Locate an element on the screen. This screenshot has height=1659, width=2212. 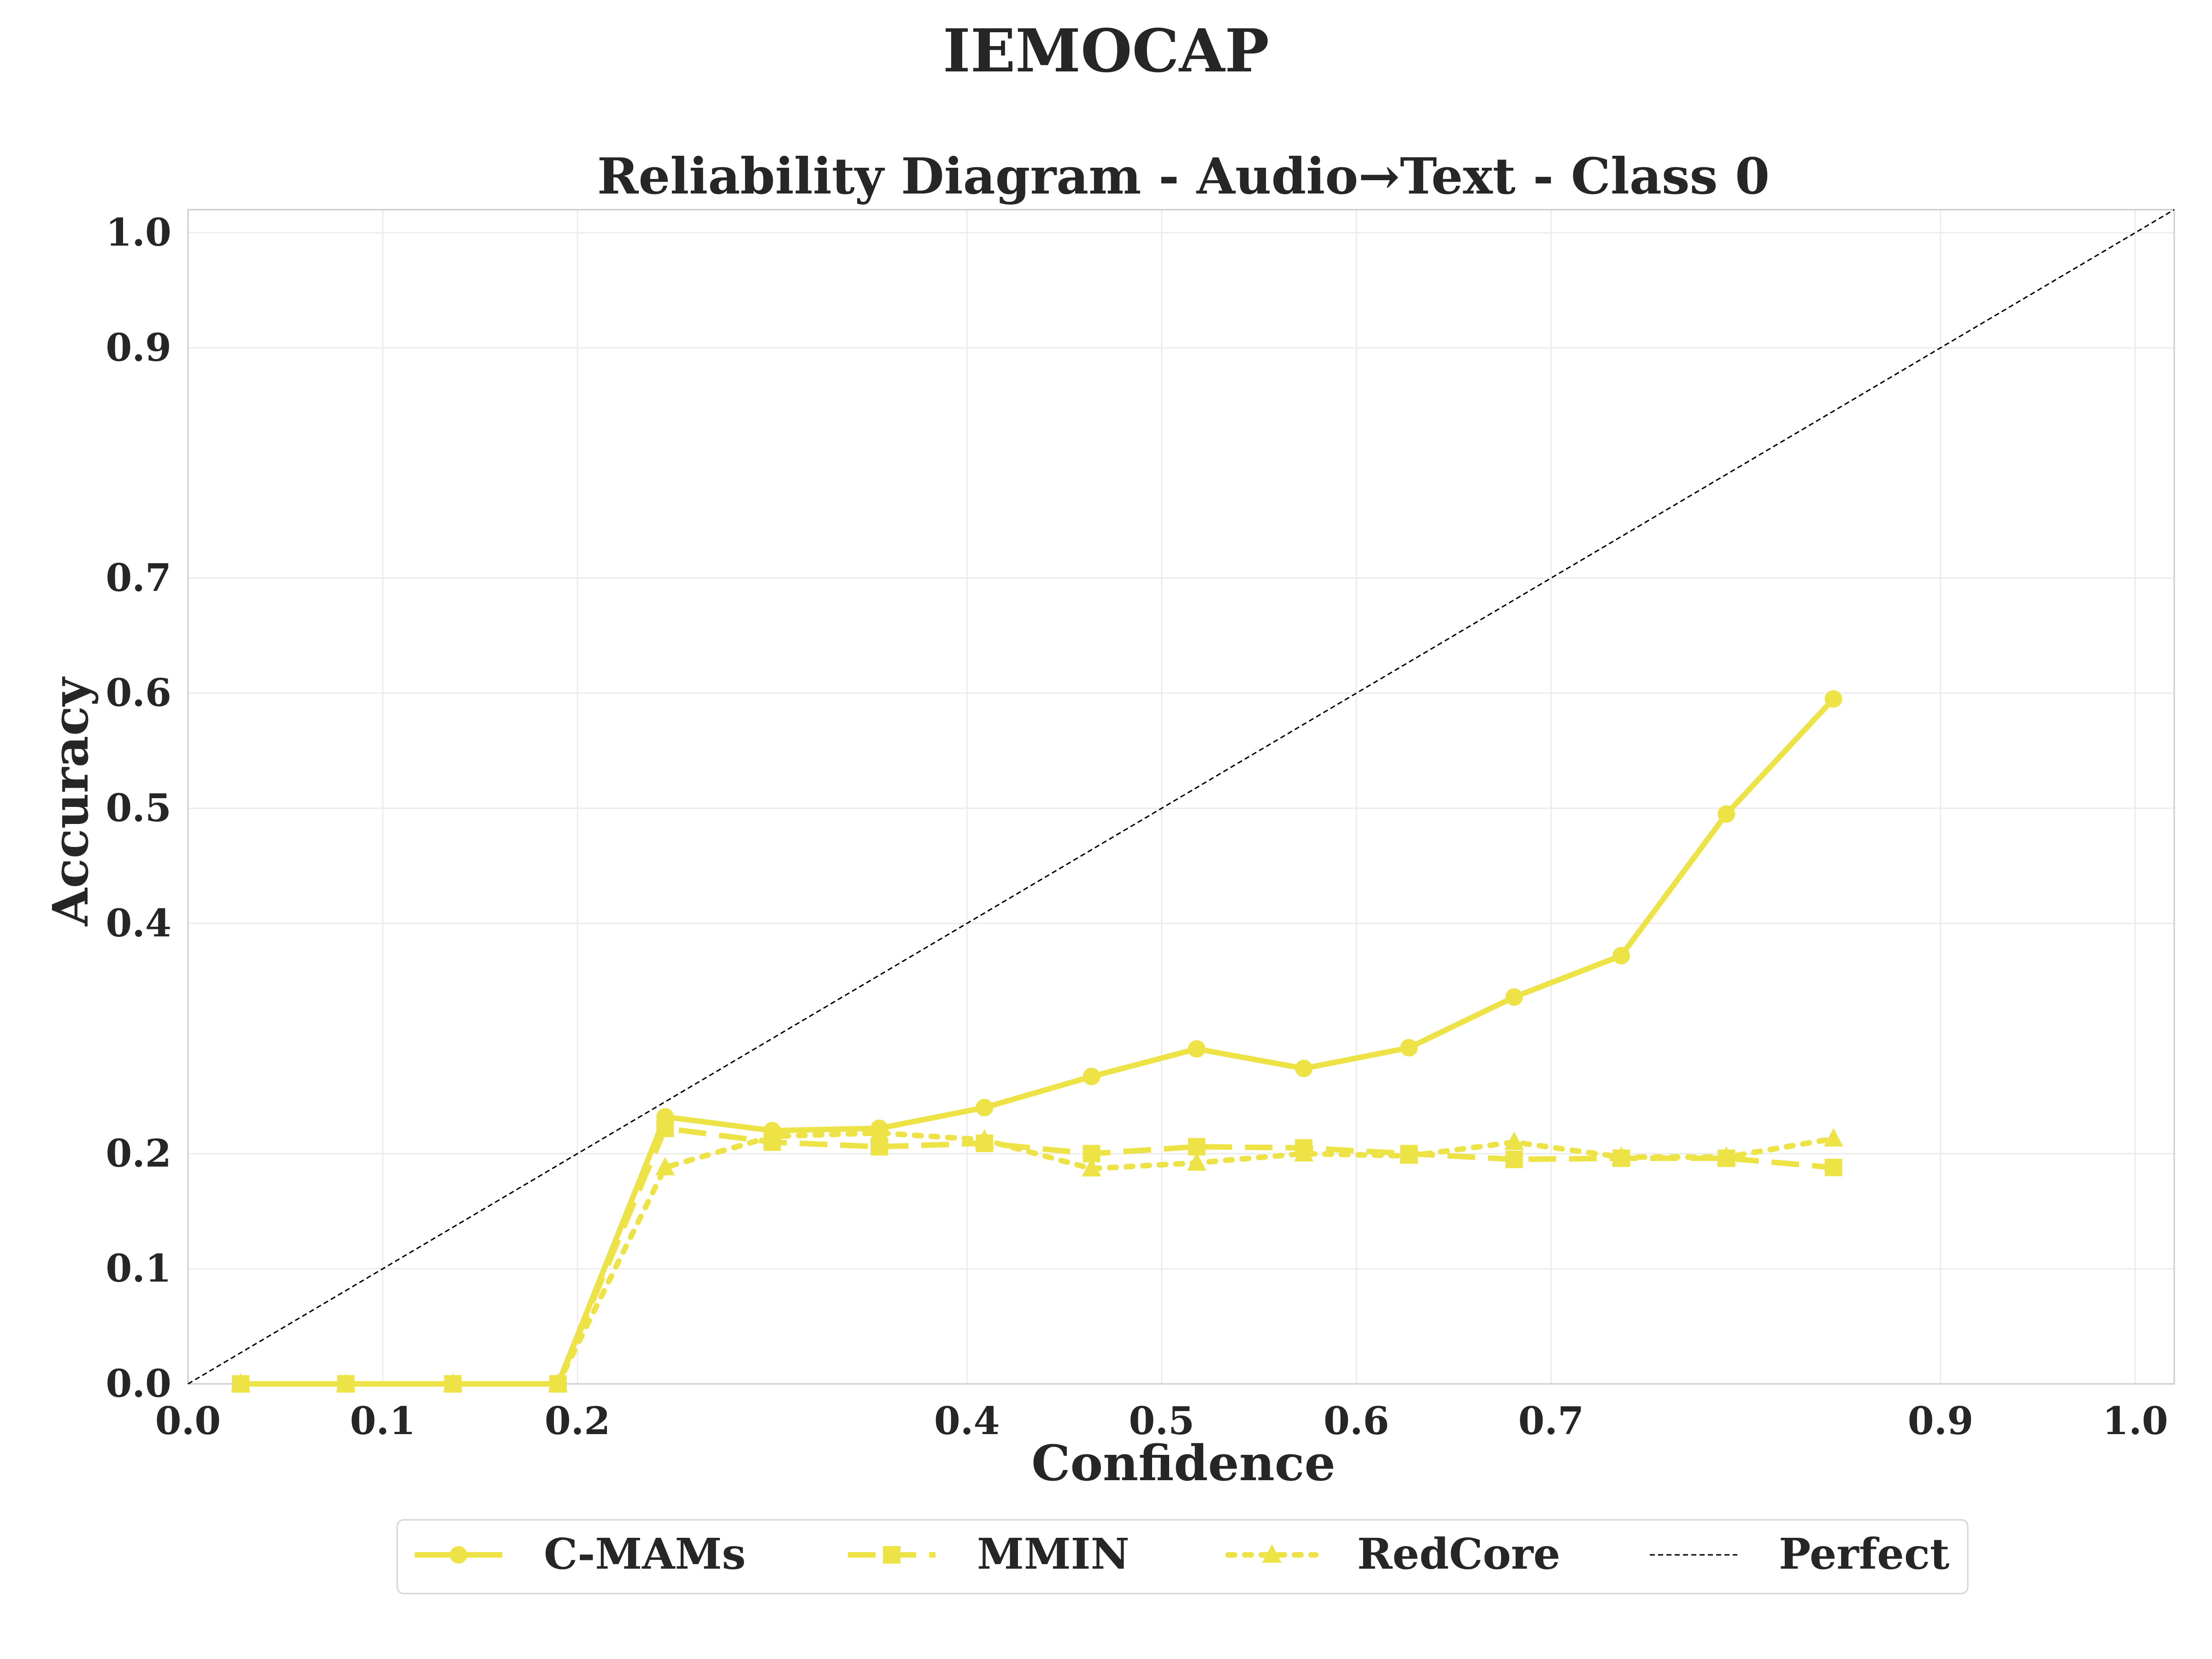
series-redcore is located at coordinates (1037, 1257).